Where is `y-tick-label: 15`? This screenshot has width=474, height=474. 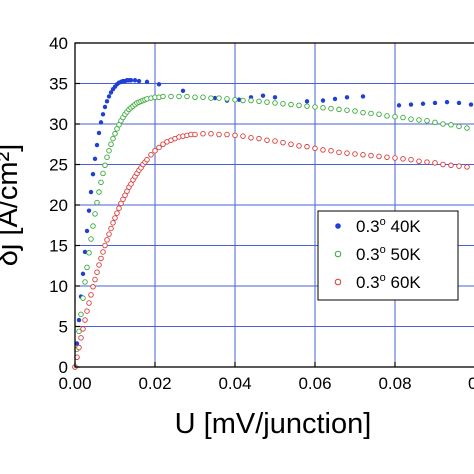 y-tick-label: 15 is located at coordinates (58, 246).